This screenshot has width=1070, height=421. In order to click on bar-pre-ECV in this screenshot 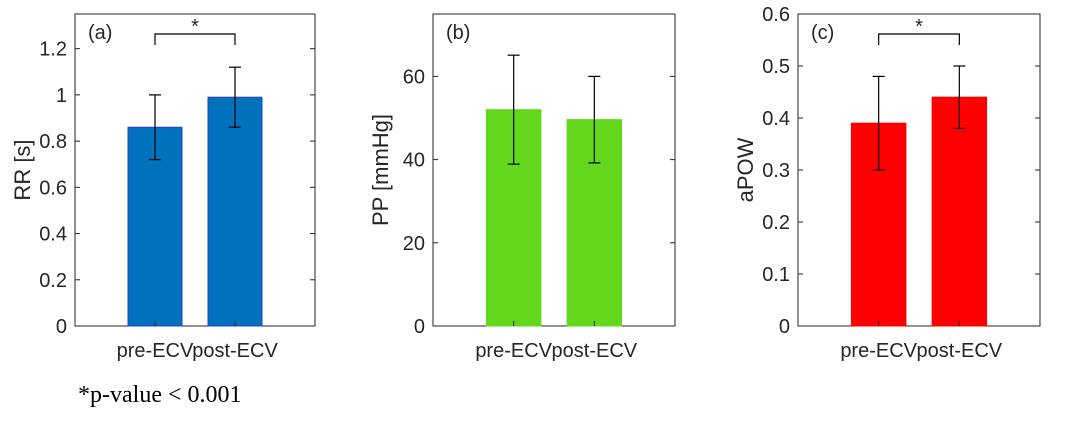, I will do `click(155, 226)`.